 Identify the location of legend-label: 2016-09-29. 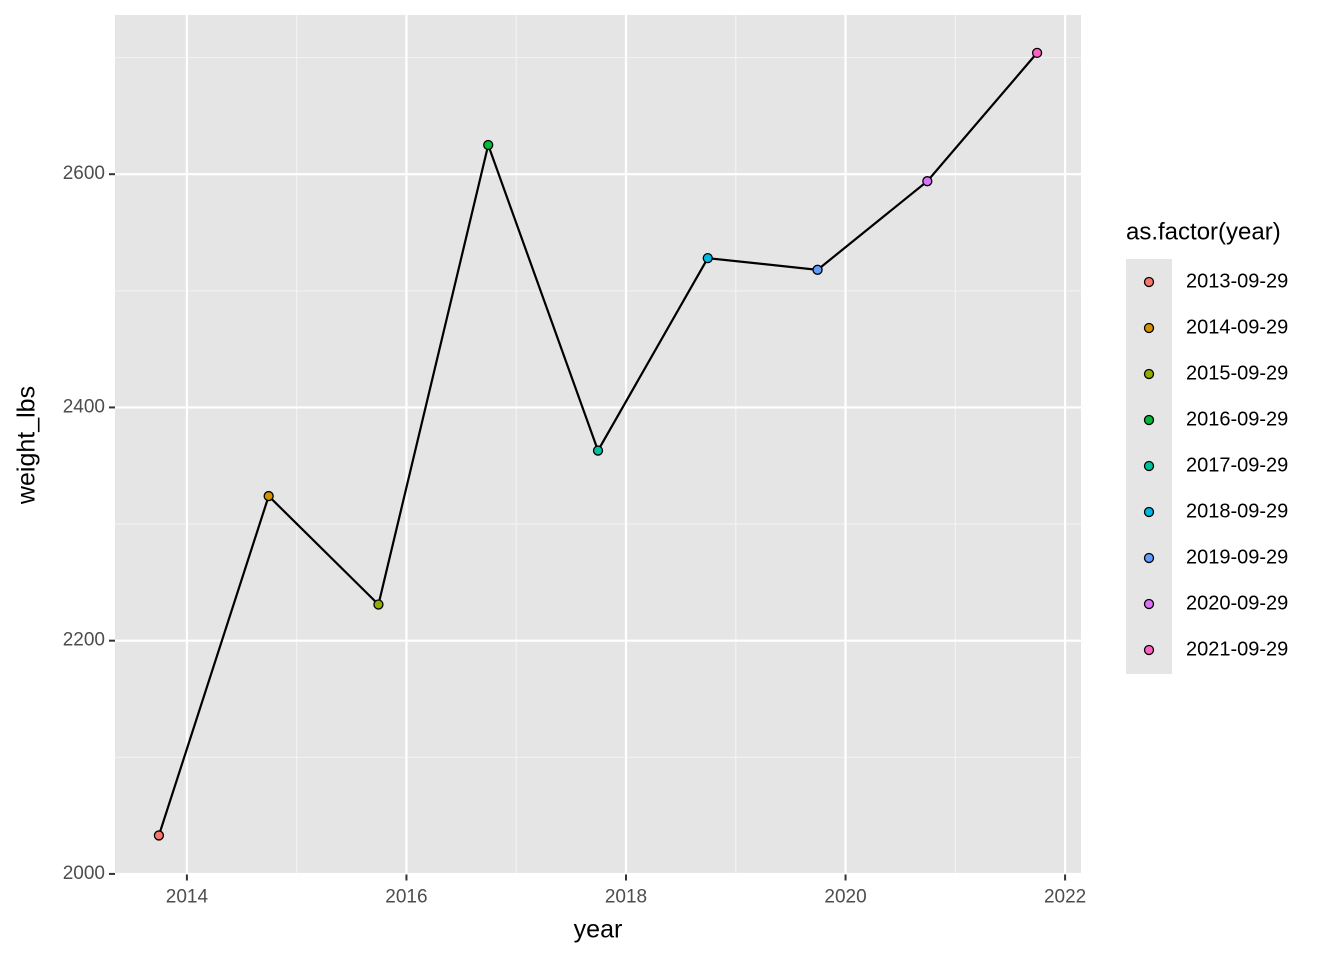
(1237, 419).